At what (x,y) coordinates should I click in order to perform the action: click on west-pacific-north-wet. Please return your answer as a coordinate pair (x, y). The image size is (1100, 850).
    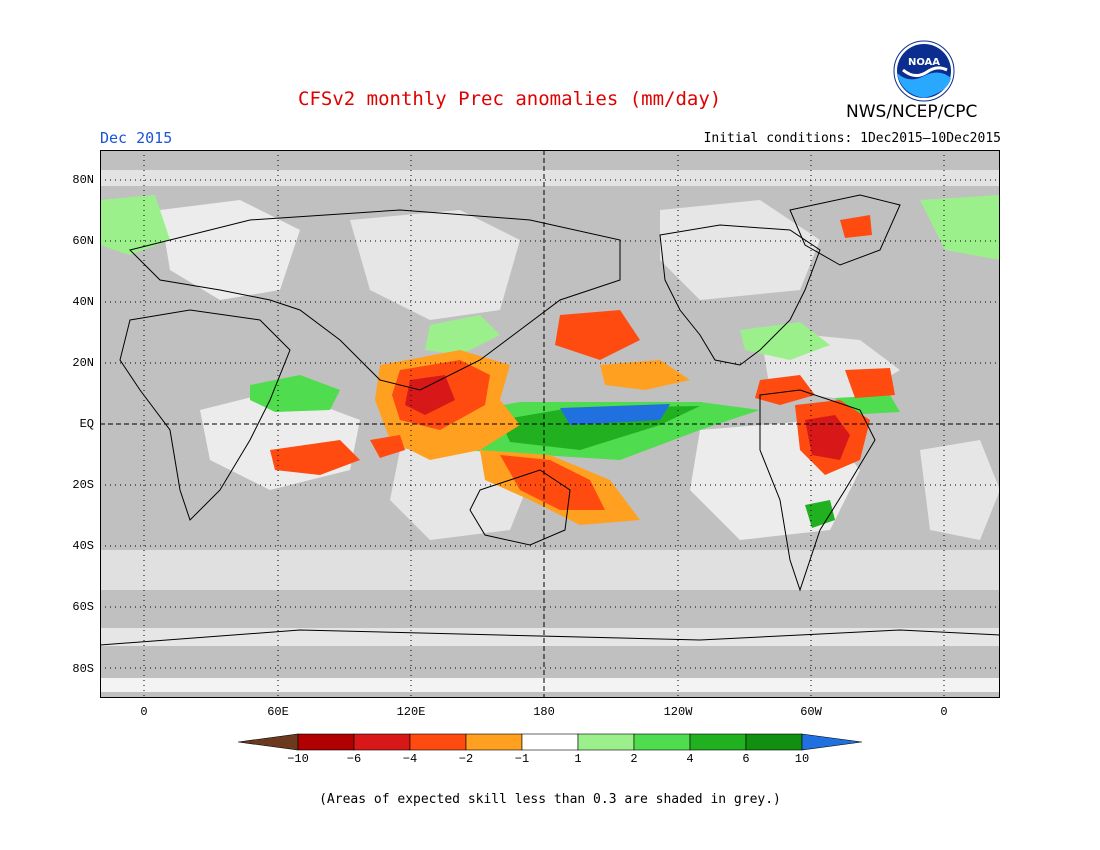
    Looking at the image, I should click on (462, 335).